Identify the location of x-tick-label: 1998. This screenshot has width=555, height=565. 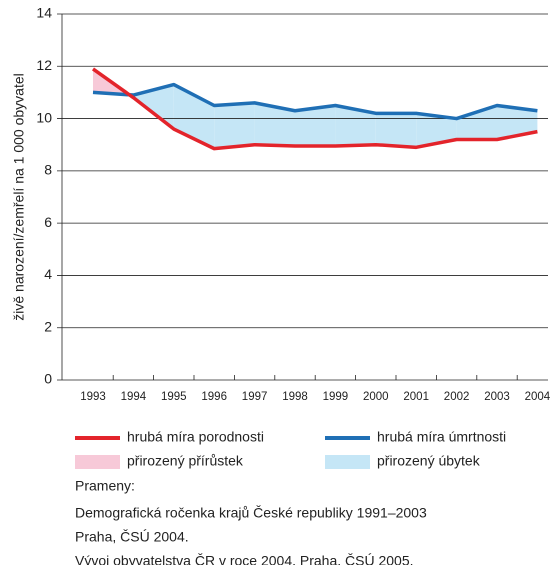
(295, 397).